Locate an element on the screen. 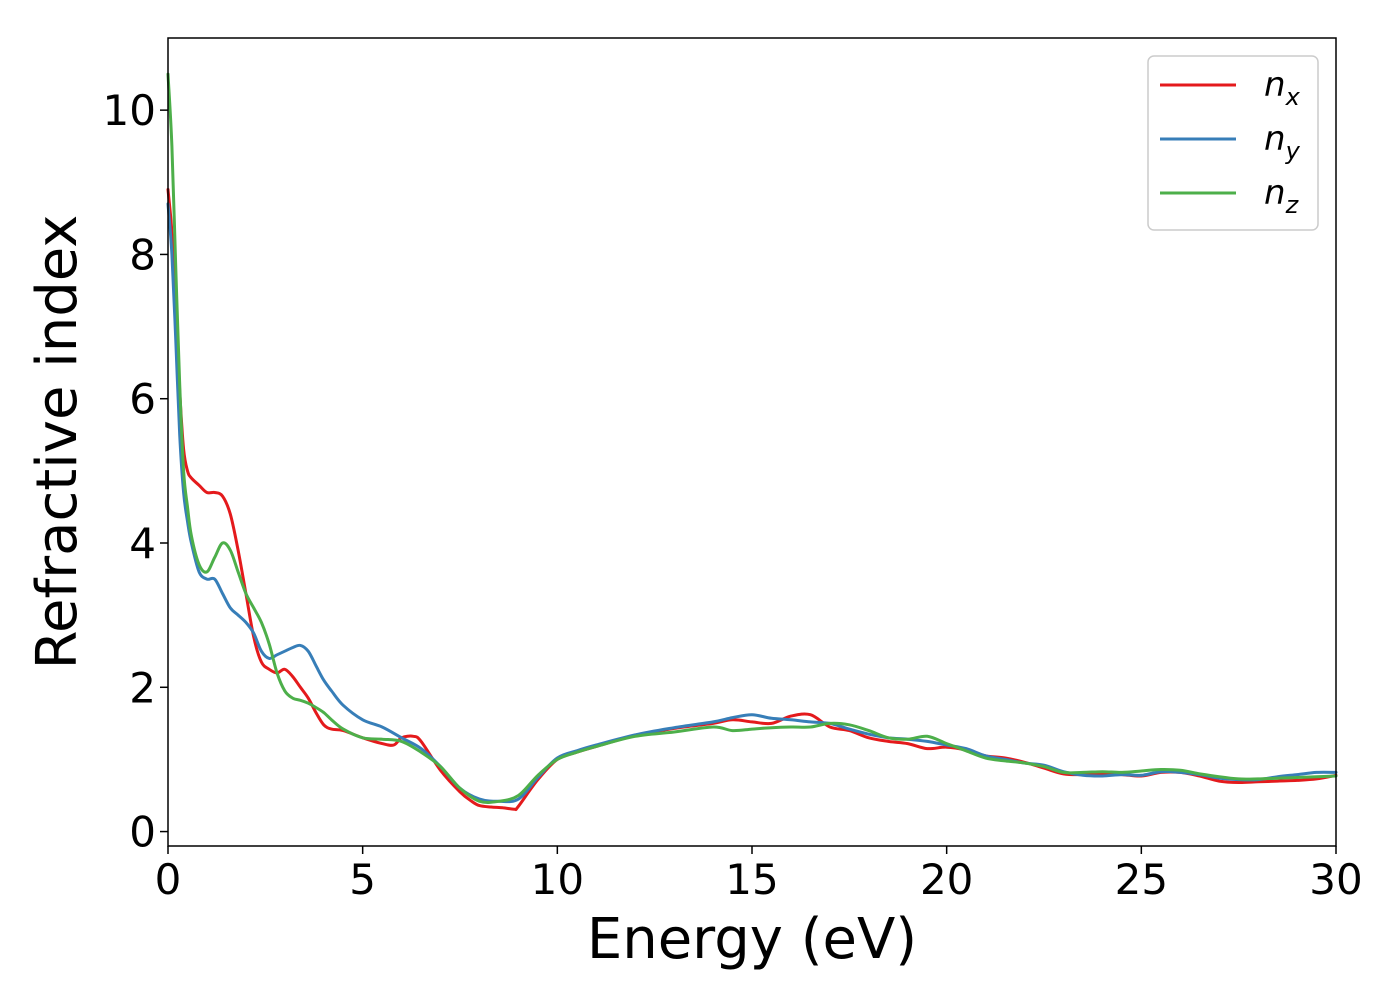  legend-subscript: z is located at coordinates (1292, 205).